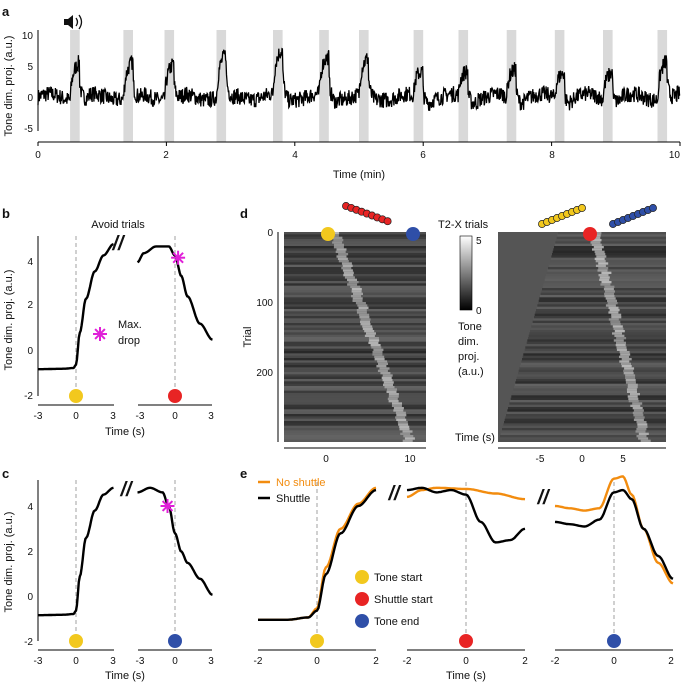 The image size is (685, 682). I want to click on b-ytick-4: 4, so click(30, 262).